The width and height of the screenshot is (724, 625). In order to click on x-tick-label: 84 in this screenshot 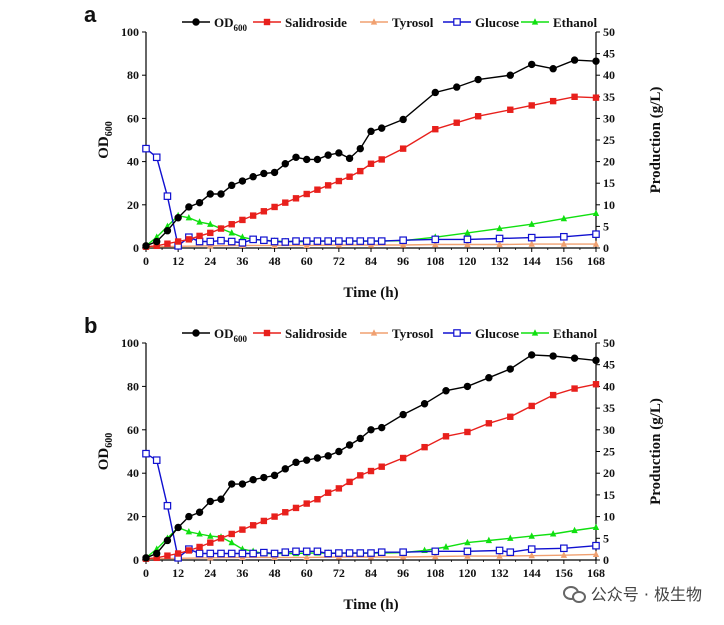, I will do `click(371, 573)`.